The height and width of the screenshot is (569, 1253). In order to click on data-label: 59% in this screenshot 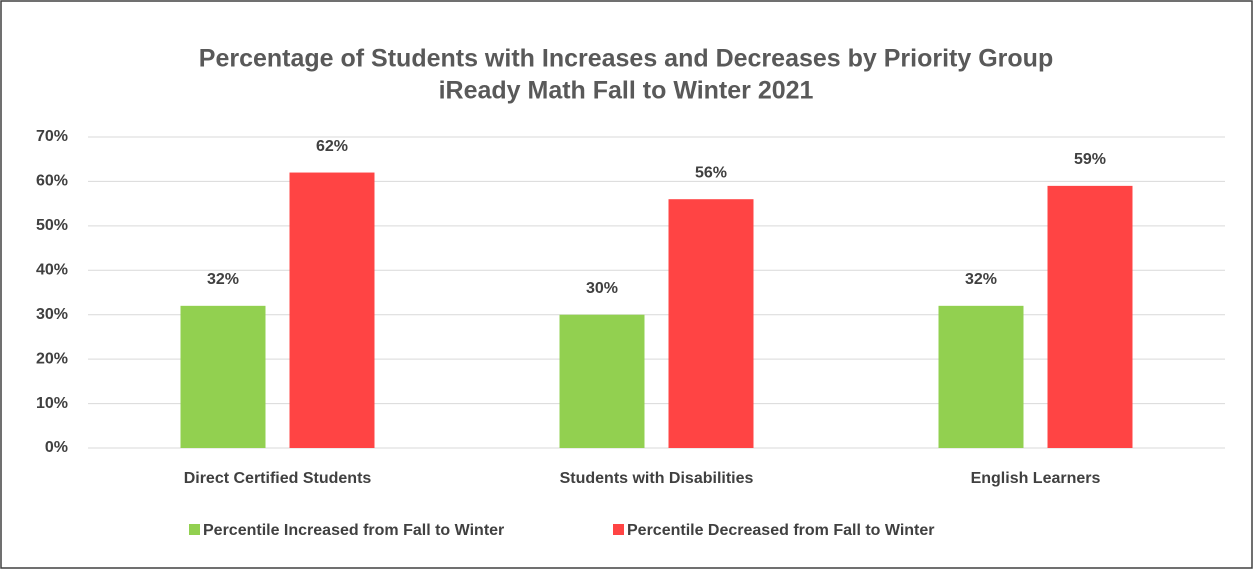, I will do `click(1090, 159)`.